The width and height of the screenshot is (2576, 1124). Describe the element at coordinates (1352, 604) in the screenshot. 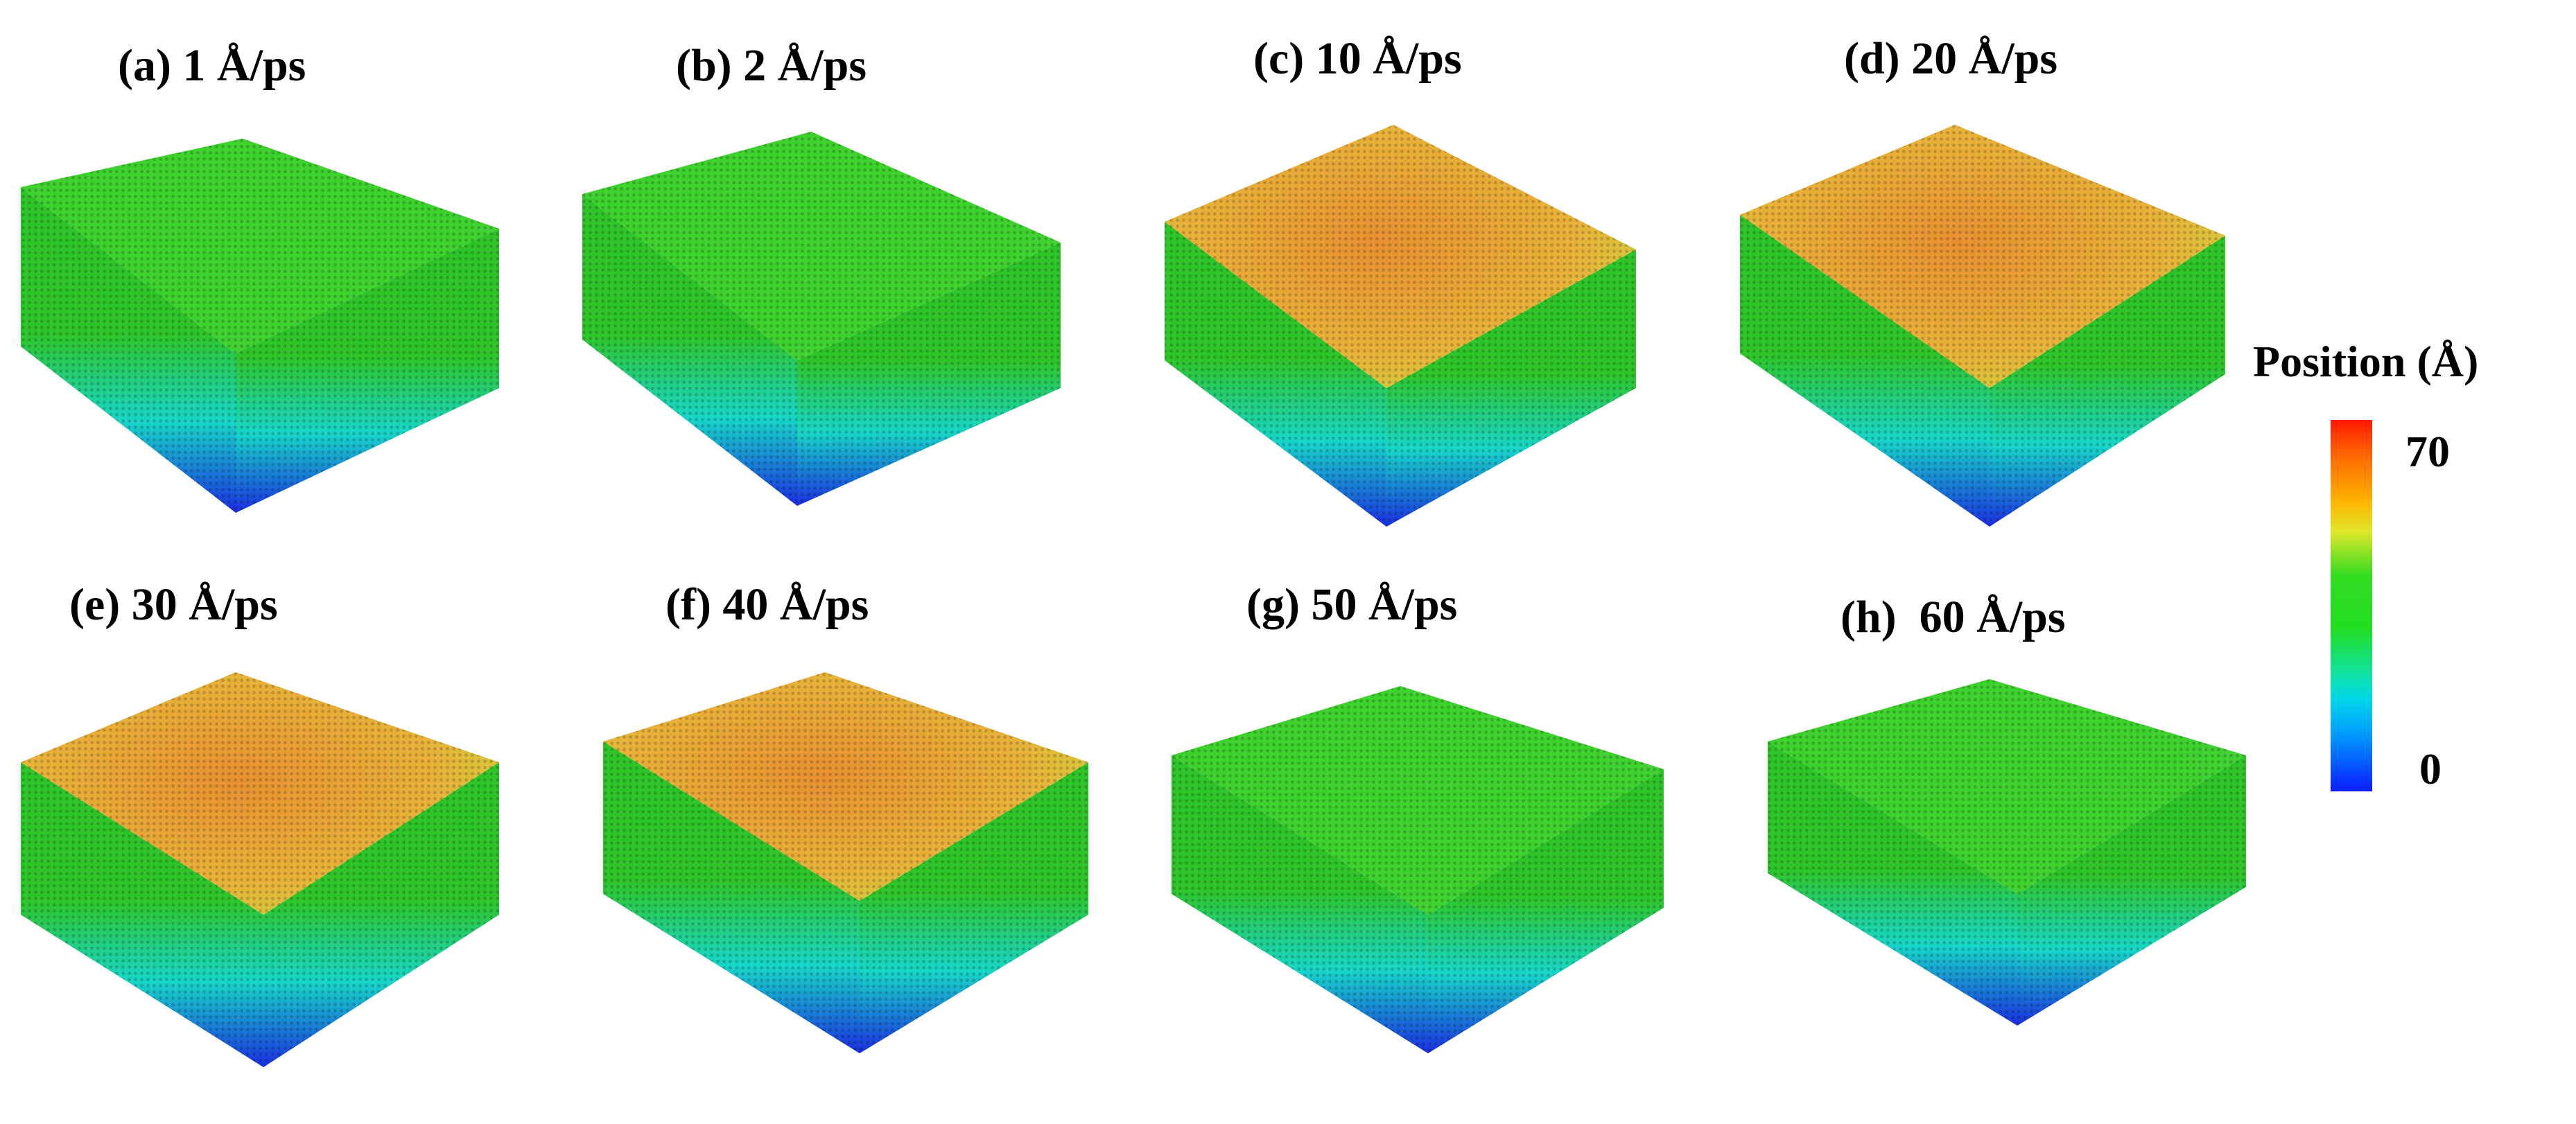

I see `panel-label-g: (g) 50 Å/ps` at that location.